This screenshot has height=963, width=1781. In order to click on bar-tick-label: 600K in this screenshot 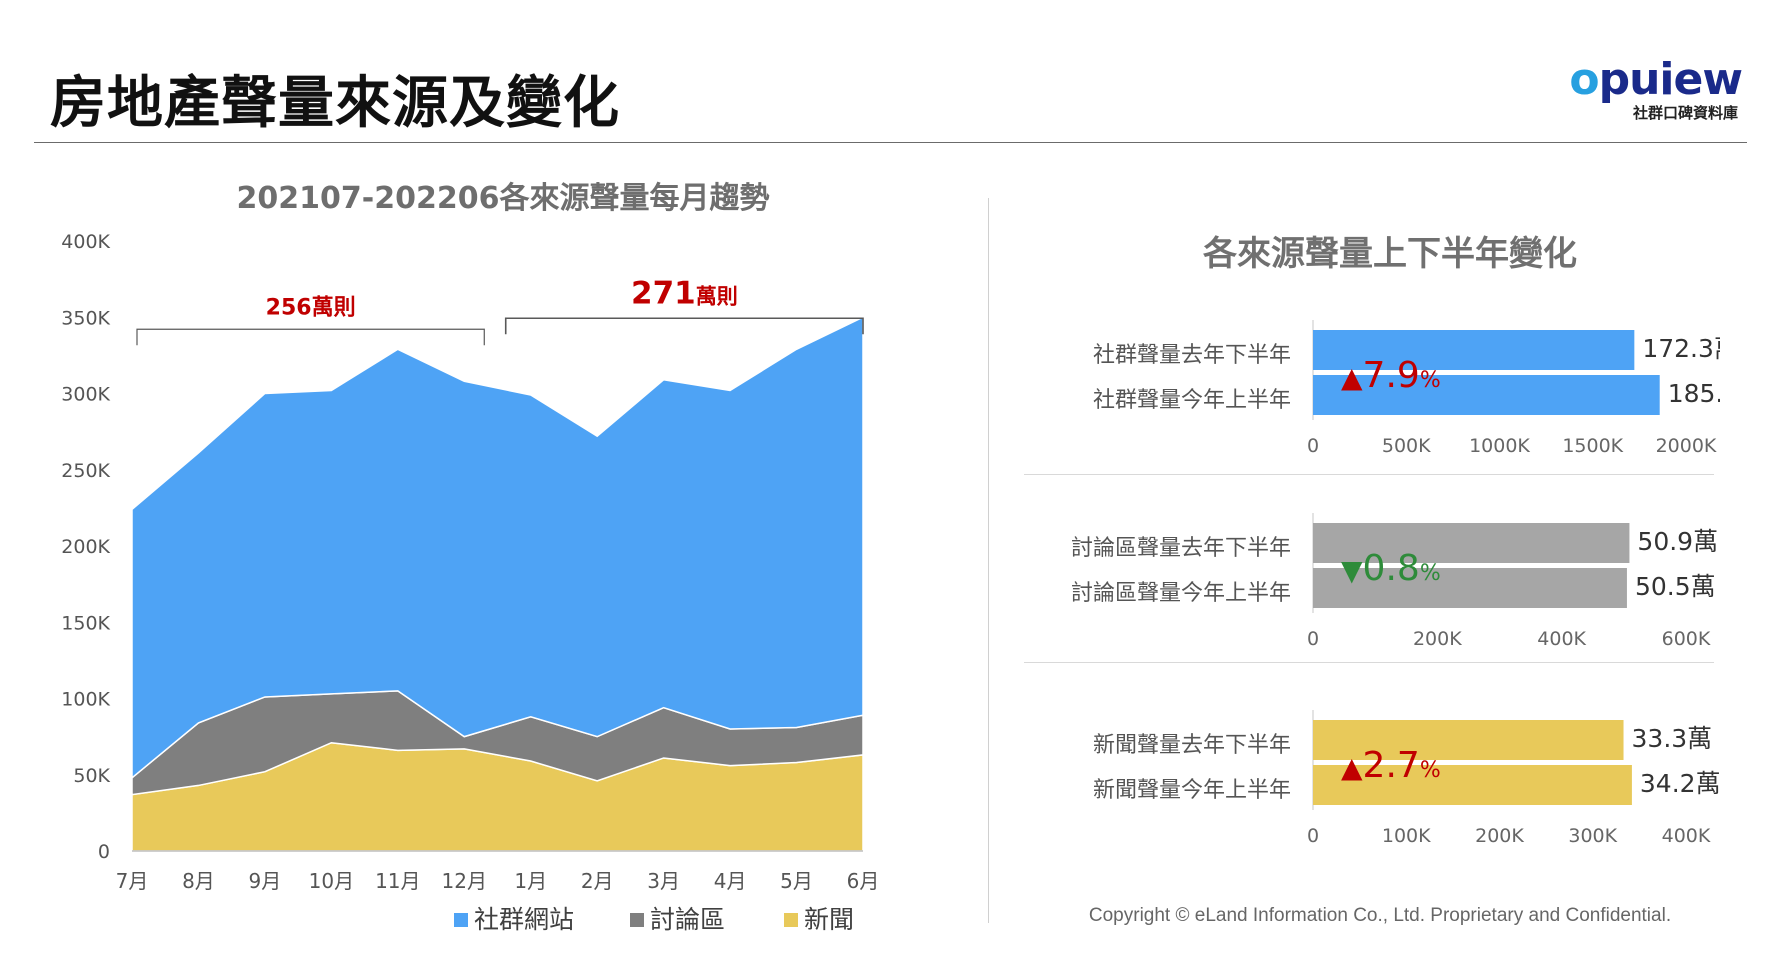, I will do `click(1686, 639)`.